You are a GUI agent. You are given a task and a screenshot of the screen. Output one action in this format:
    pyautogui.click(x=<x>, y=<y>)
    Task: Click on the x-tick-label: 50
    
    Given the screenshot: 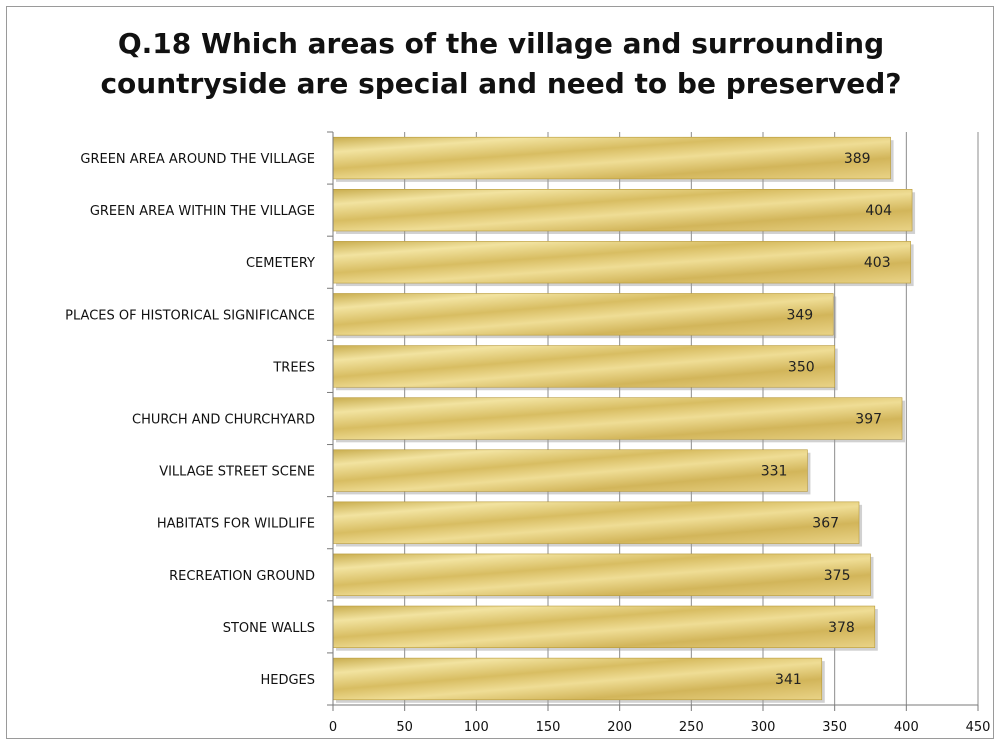 What is the action you would take?
    pyautogui.click(x=404, y=727)
    